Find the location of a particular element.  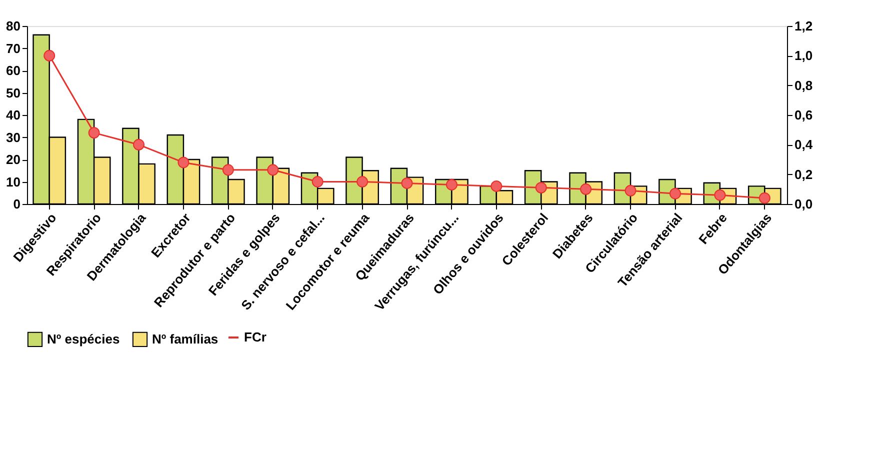

y2-tick-label: 0,6 is located at coordinates (803, 115).